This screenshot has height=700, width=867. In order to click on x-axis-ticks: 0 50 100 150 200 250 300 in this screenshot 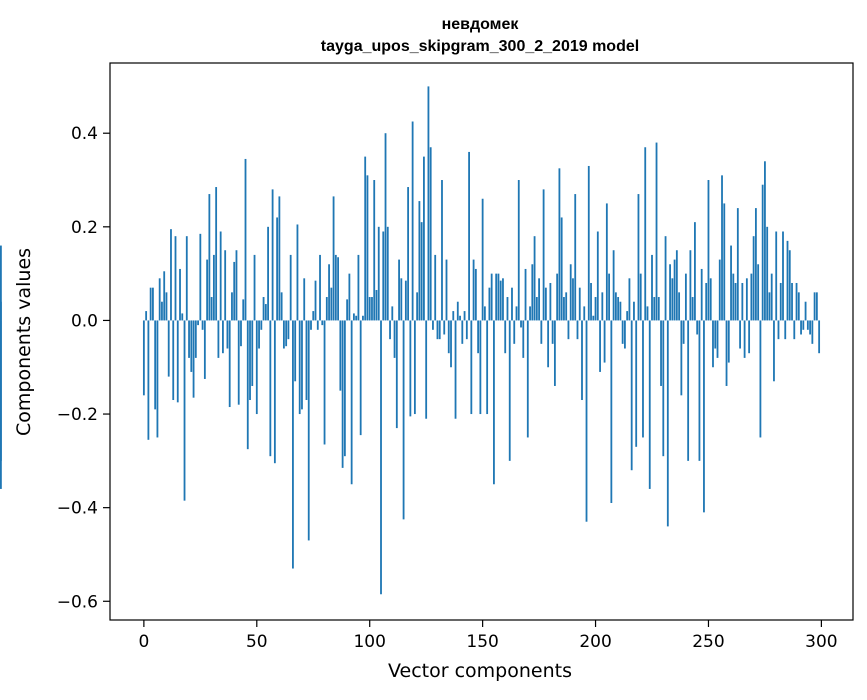, I will do `click(488, 636)`.